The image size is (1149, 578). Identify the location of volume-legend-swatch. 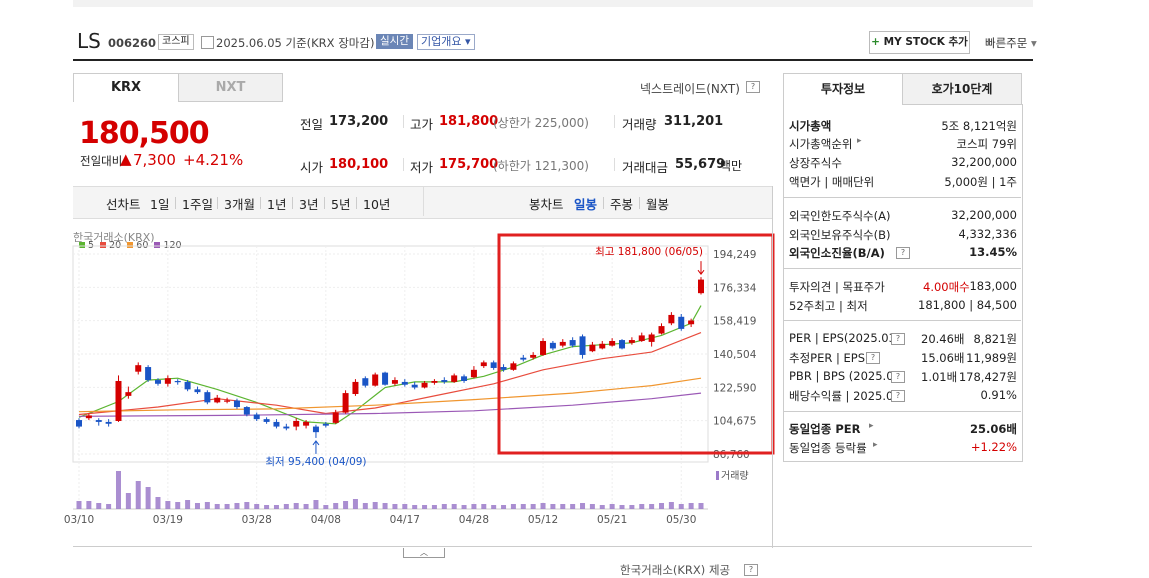
(717, 475).